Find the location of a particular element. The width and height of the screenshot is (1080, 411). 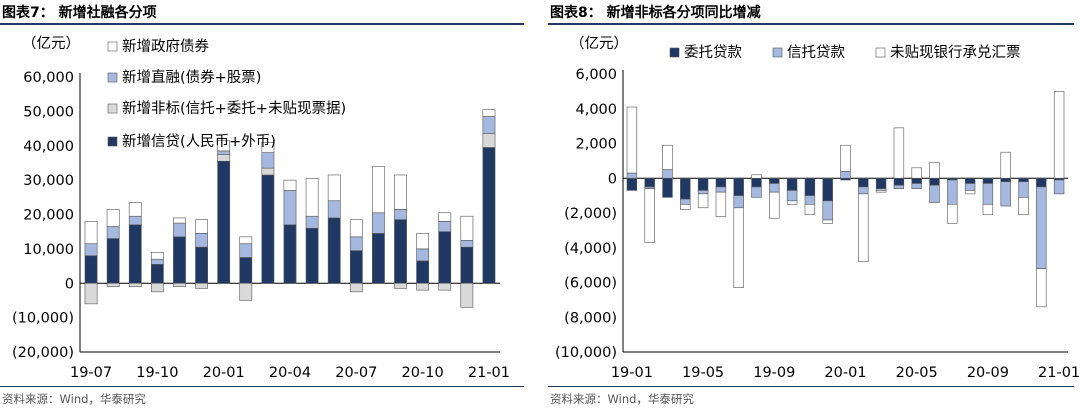

bar-委托贷款-20-03 is located at coordinates (881, 183).